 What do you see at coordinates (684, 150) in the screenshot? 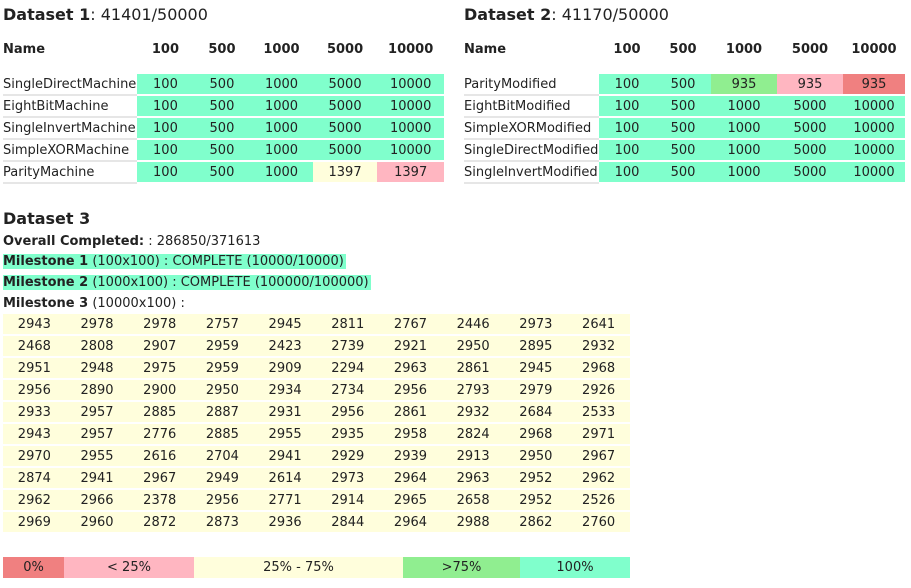
I see `dataset2-row: SingleDirectModified 100 500 1000 5000 10000` at bounding box center [684, 150].